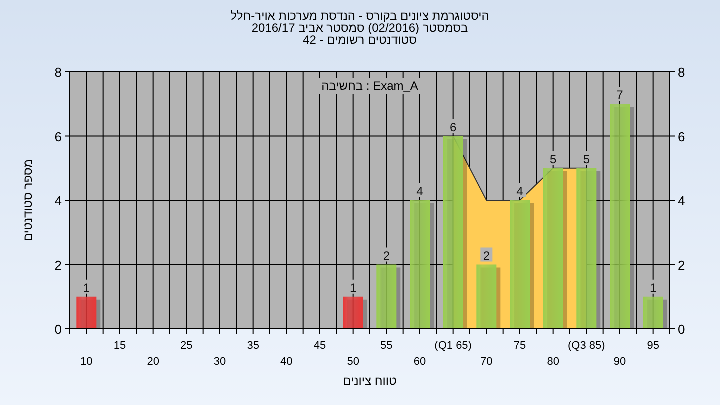 The width and height of the screenshot is (720, 405). What do you see at coordinates (653, 346) in the screenshot?
I see `x-tick-label: 95` at bounding box center [653, 346].